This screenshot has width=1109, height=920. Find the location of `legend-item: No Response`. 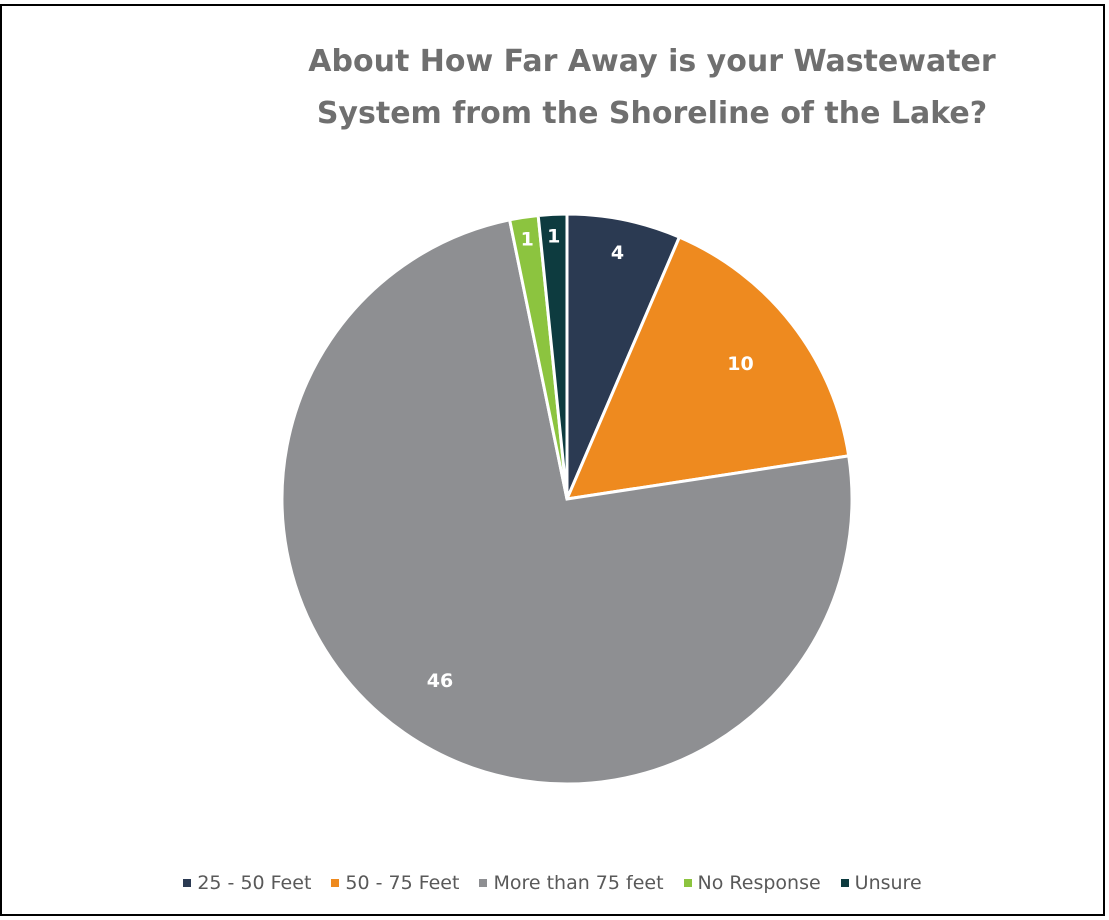

legend-item: No Response is located at coordinates (752, 883).